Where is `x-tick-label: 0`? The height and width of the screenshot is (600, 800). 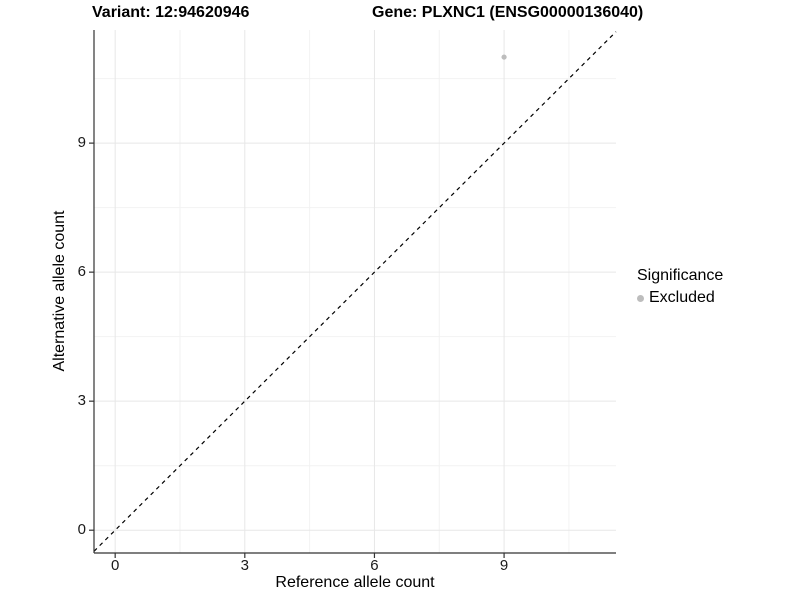 x-tick-label: 0 is located at coordinates (115, 565).